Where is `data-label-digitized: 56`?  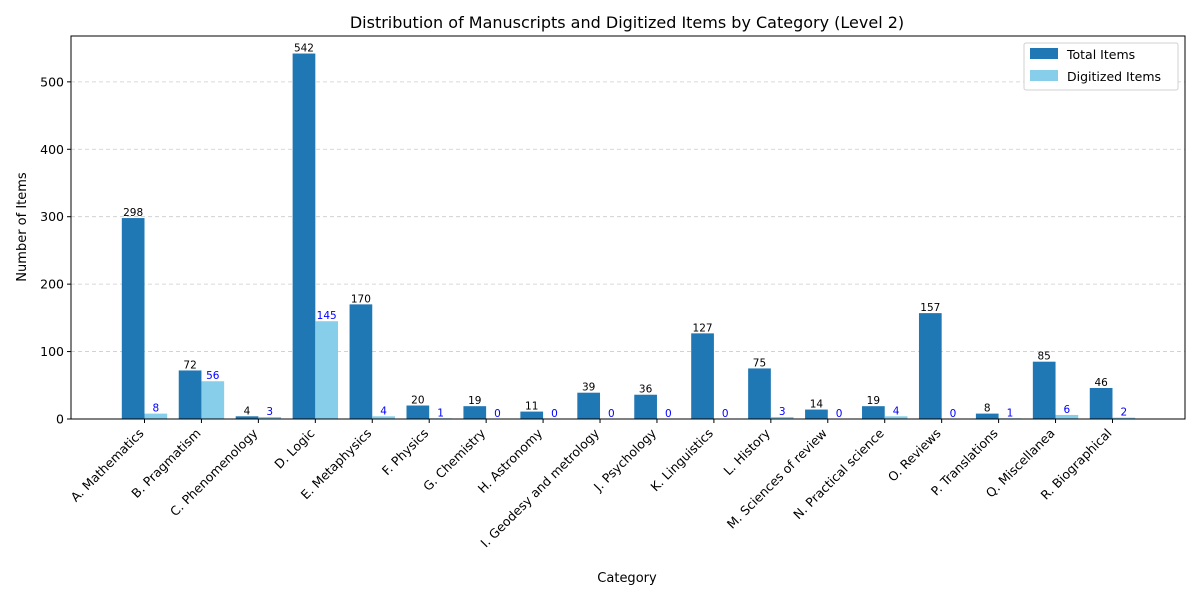 data-label-digitized: 56 is located at coordinates (213, 376).